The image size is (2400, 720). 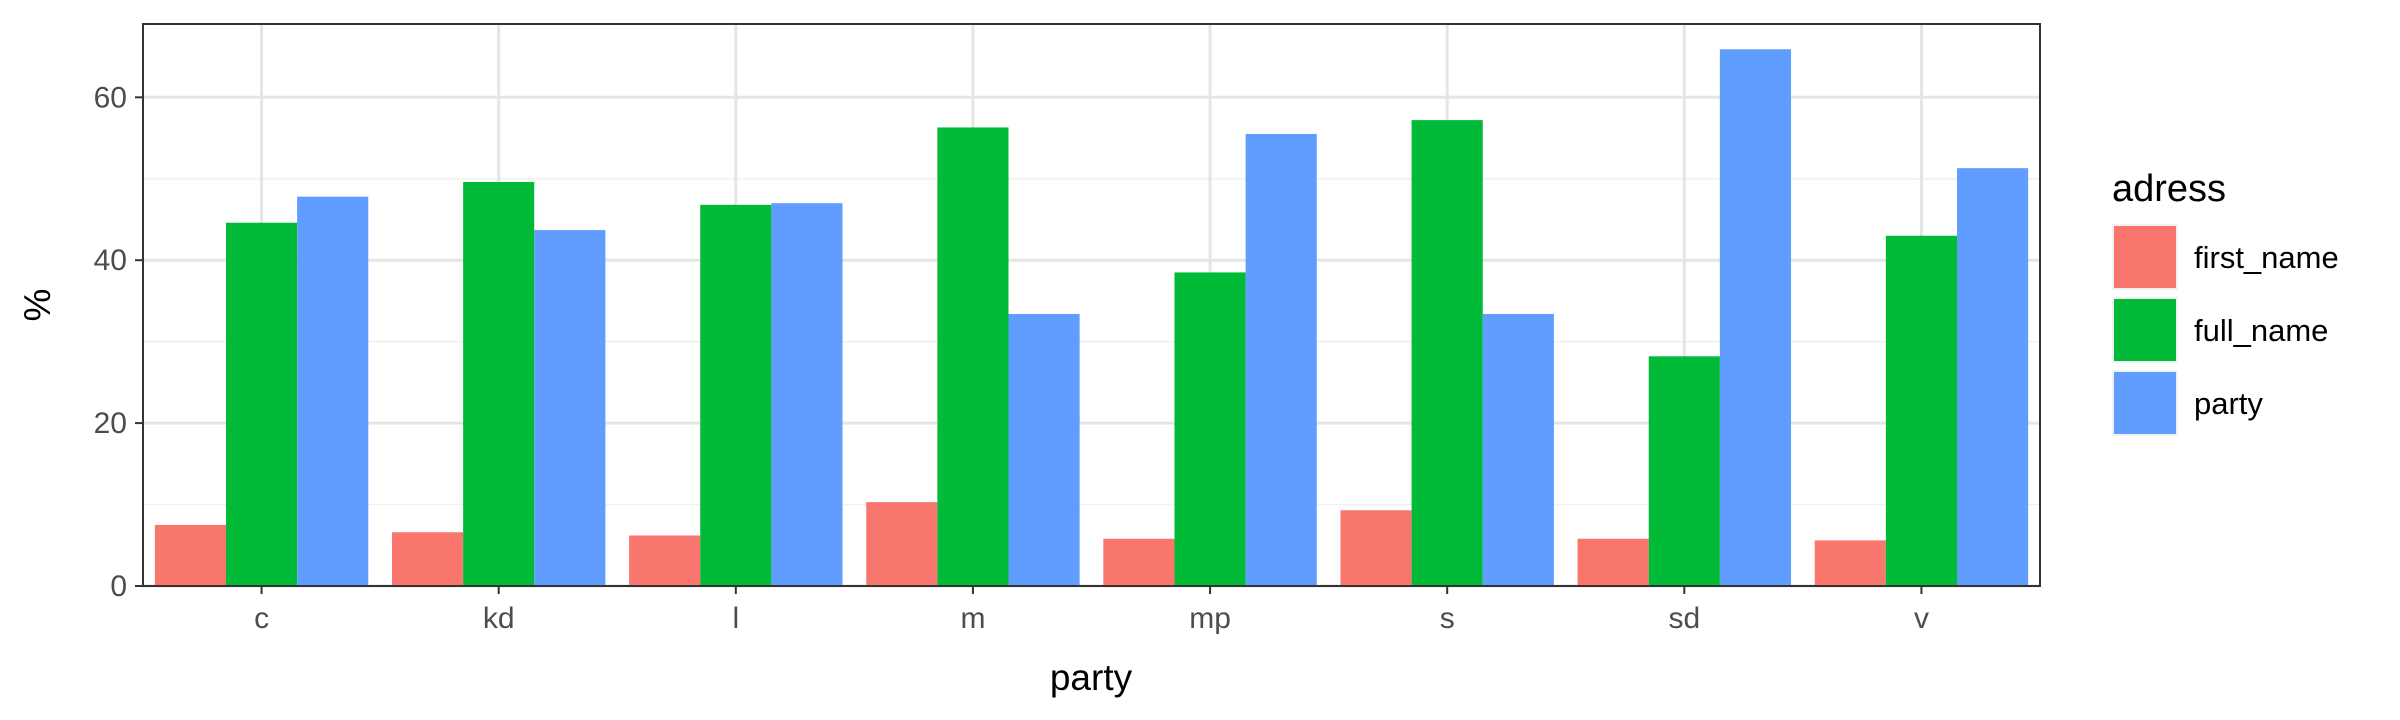 I want to click on legend-title: adress, so click(x=2169, y=189).